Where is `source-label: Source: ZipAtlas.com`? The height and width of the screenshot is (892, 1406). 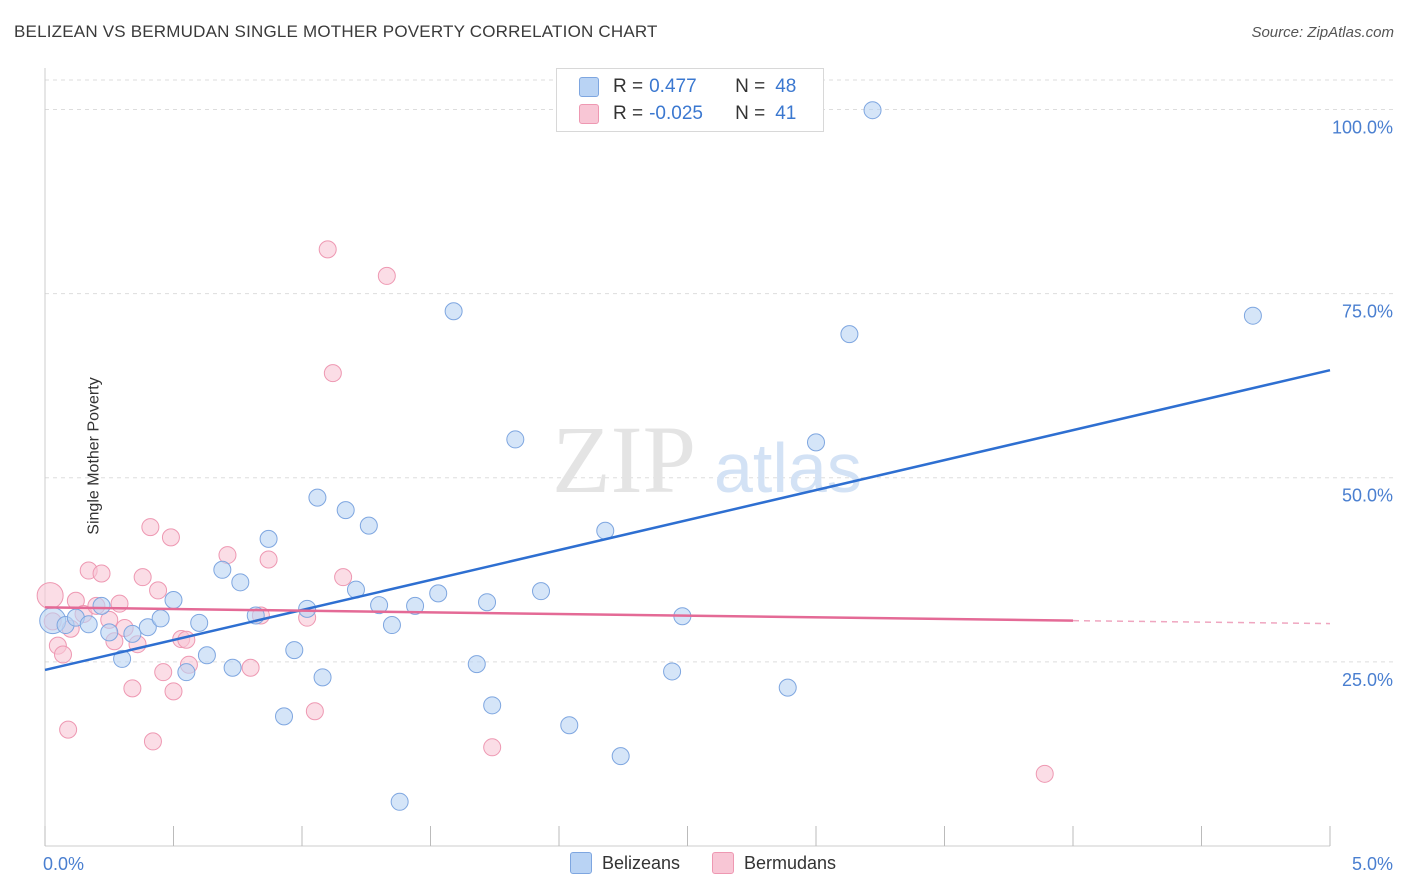
source-label: Source: ZipAtlas.com is located at coordinates (1322, 32).